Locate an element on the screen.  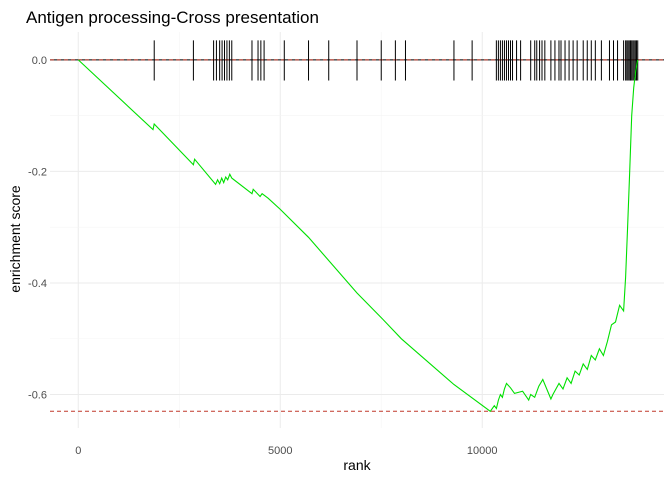
gene-hit-marks is located at coordinates (396, 60).